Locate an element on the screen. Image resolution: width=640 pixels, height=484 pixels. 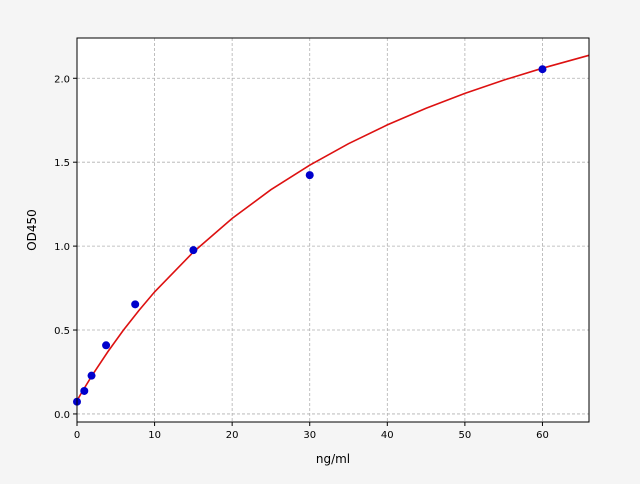
y-tick-label: 1.5 is located at coordinates (62, 163).